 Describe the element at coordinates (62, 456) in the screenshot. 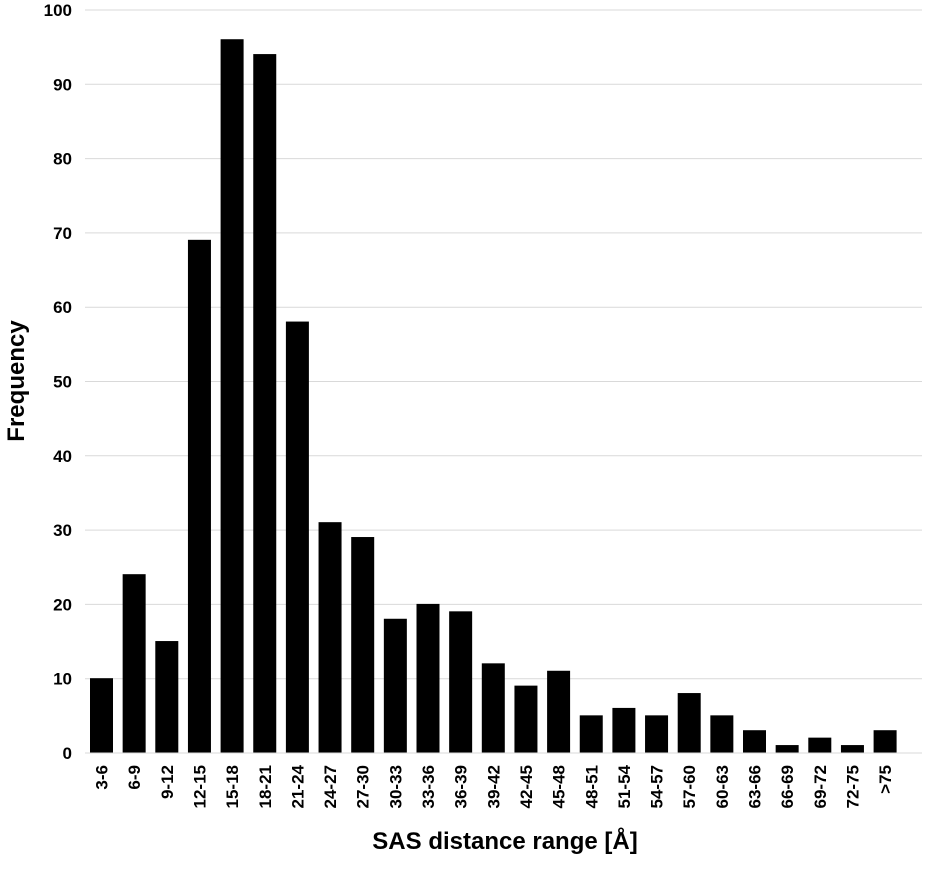

I see `y-tick-label: 40` at that location.